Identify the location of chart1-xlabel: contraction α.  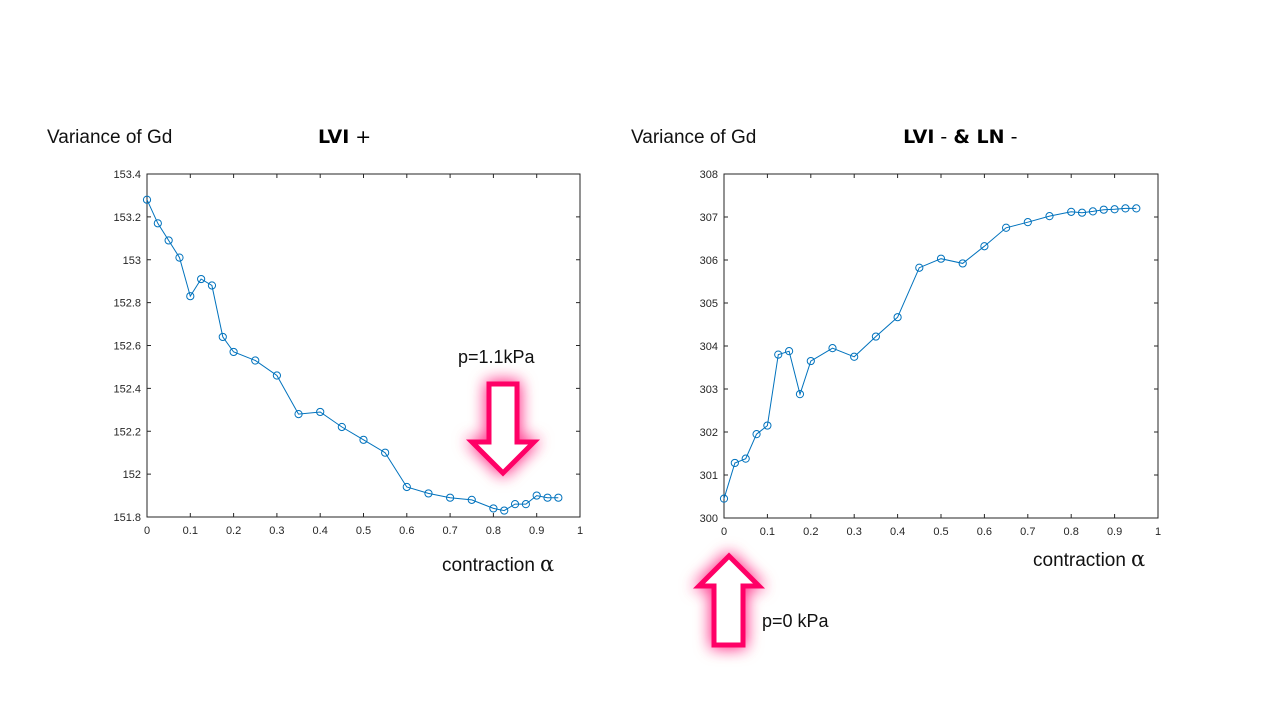
(498, 564).